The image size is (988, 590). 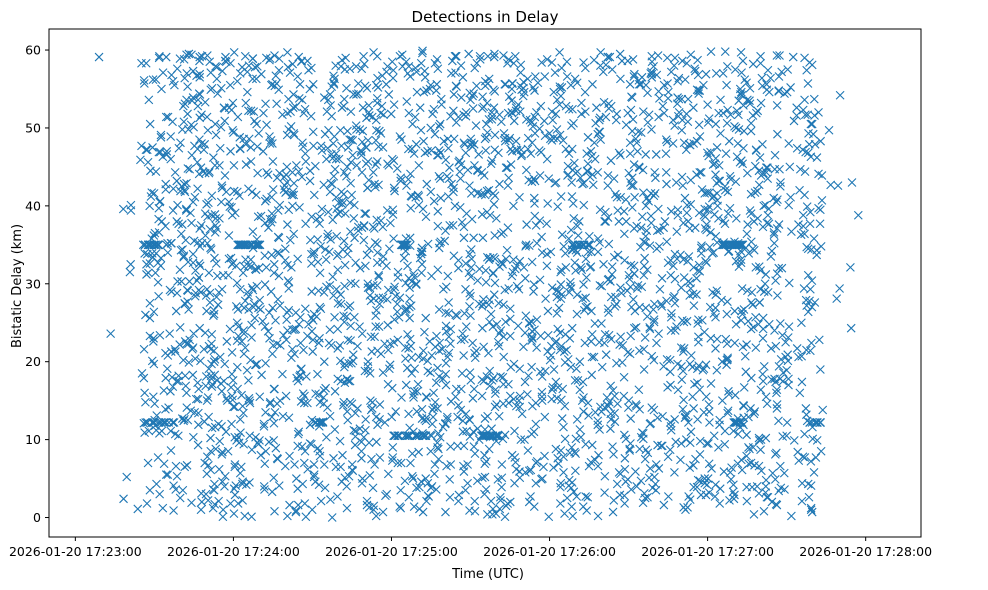 I want to click on y-tick-label: 10, so click(x=33, y=439).